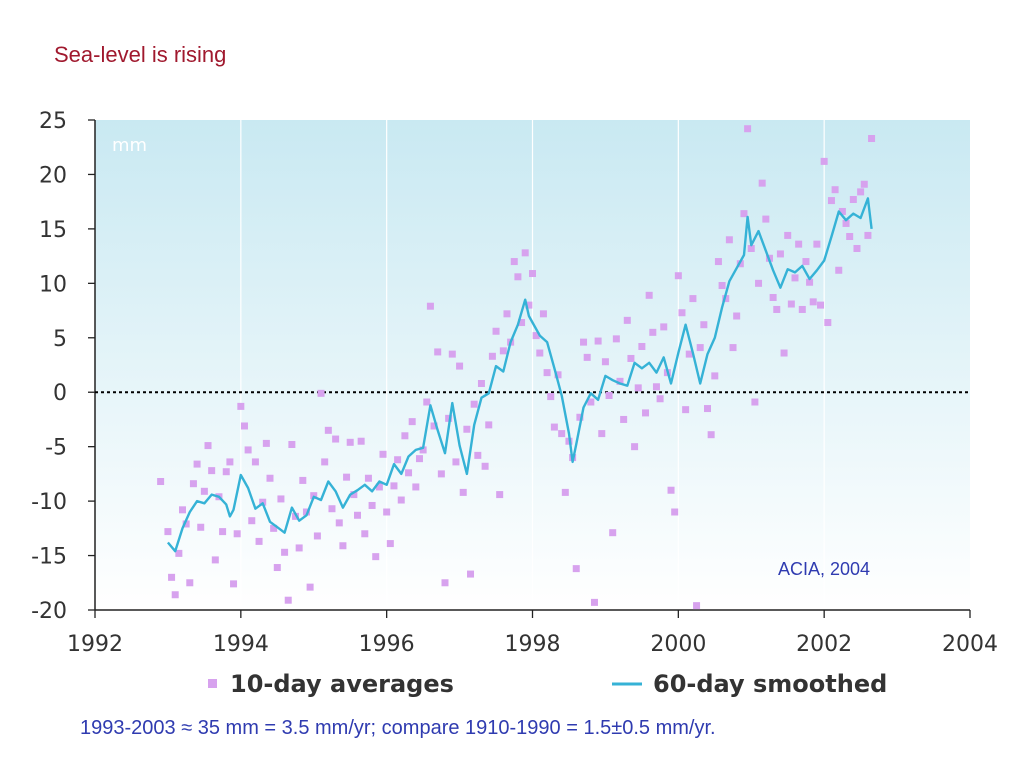  I want to click on y-tick-label: -15, so click(49, 557).